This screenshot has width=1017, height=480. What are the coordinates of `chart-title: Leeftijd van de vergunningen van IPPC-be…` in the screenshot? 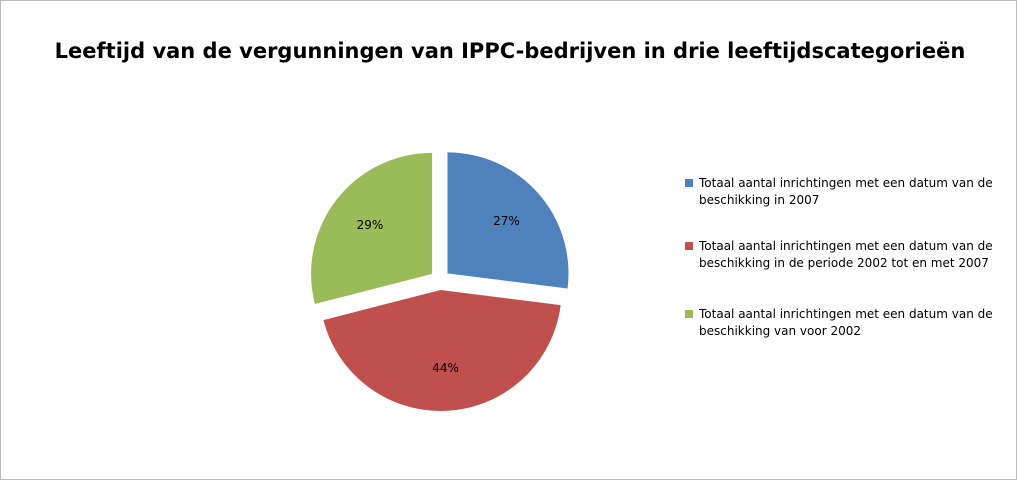 It's located at (510, 51).